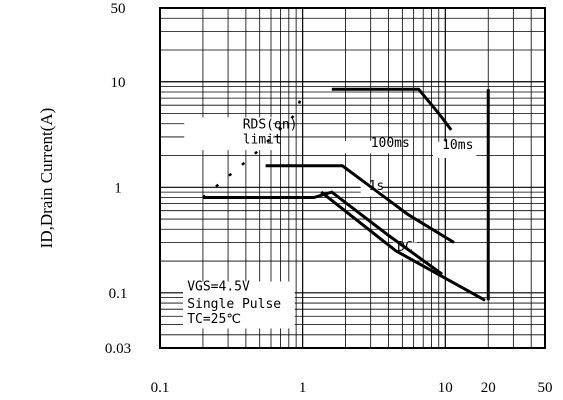 The height and width of the screenshot is (400, 563). I want to click on annotation-label: VGS=4.5V, so click(218, 287).